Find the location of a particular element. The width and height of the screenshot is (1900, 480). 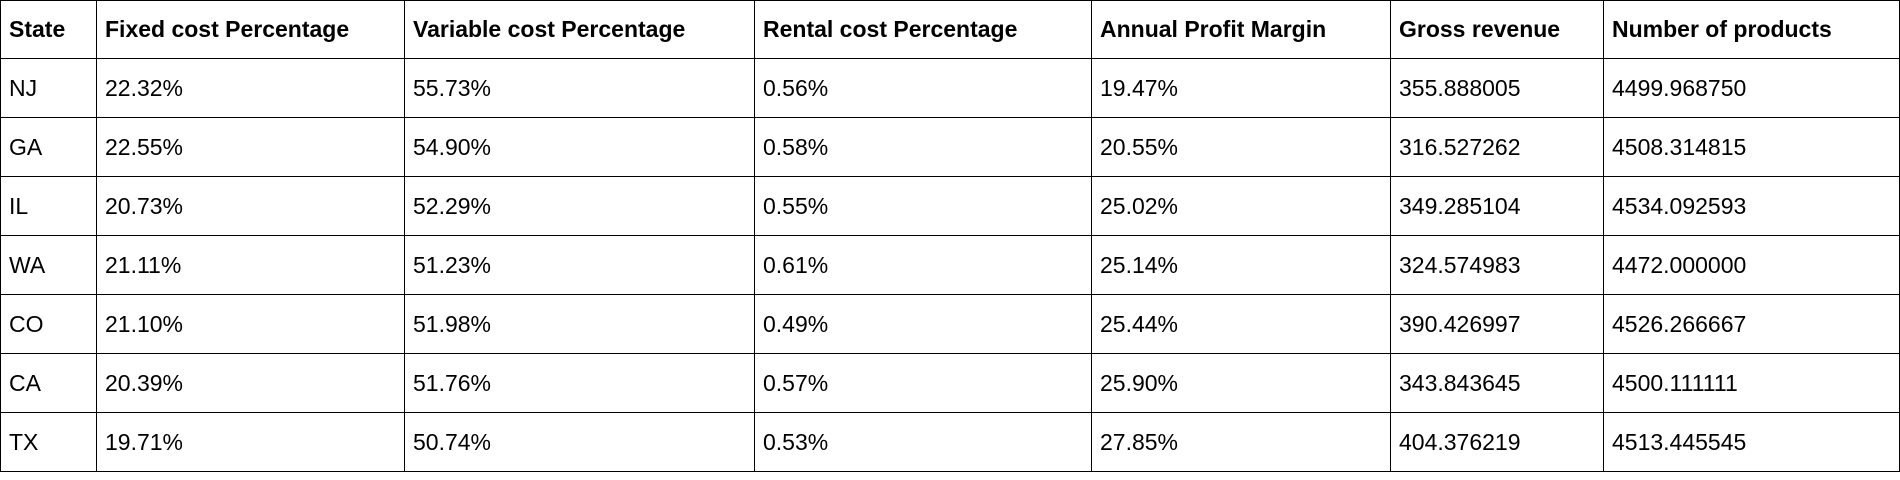

cell-variable-cost: 54.90% is located at coordinates (579, 147).